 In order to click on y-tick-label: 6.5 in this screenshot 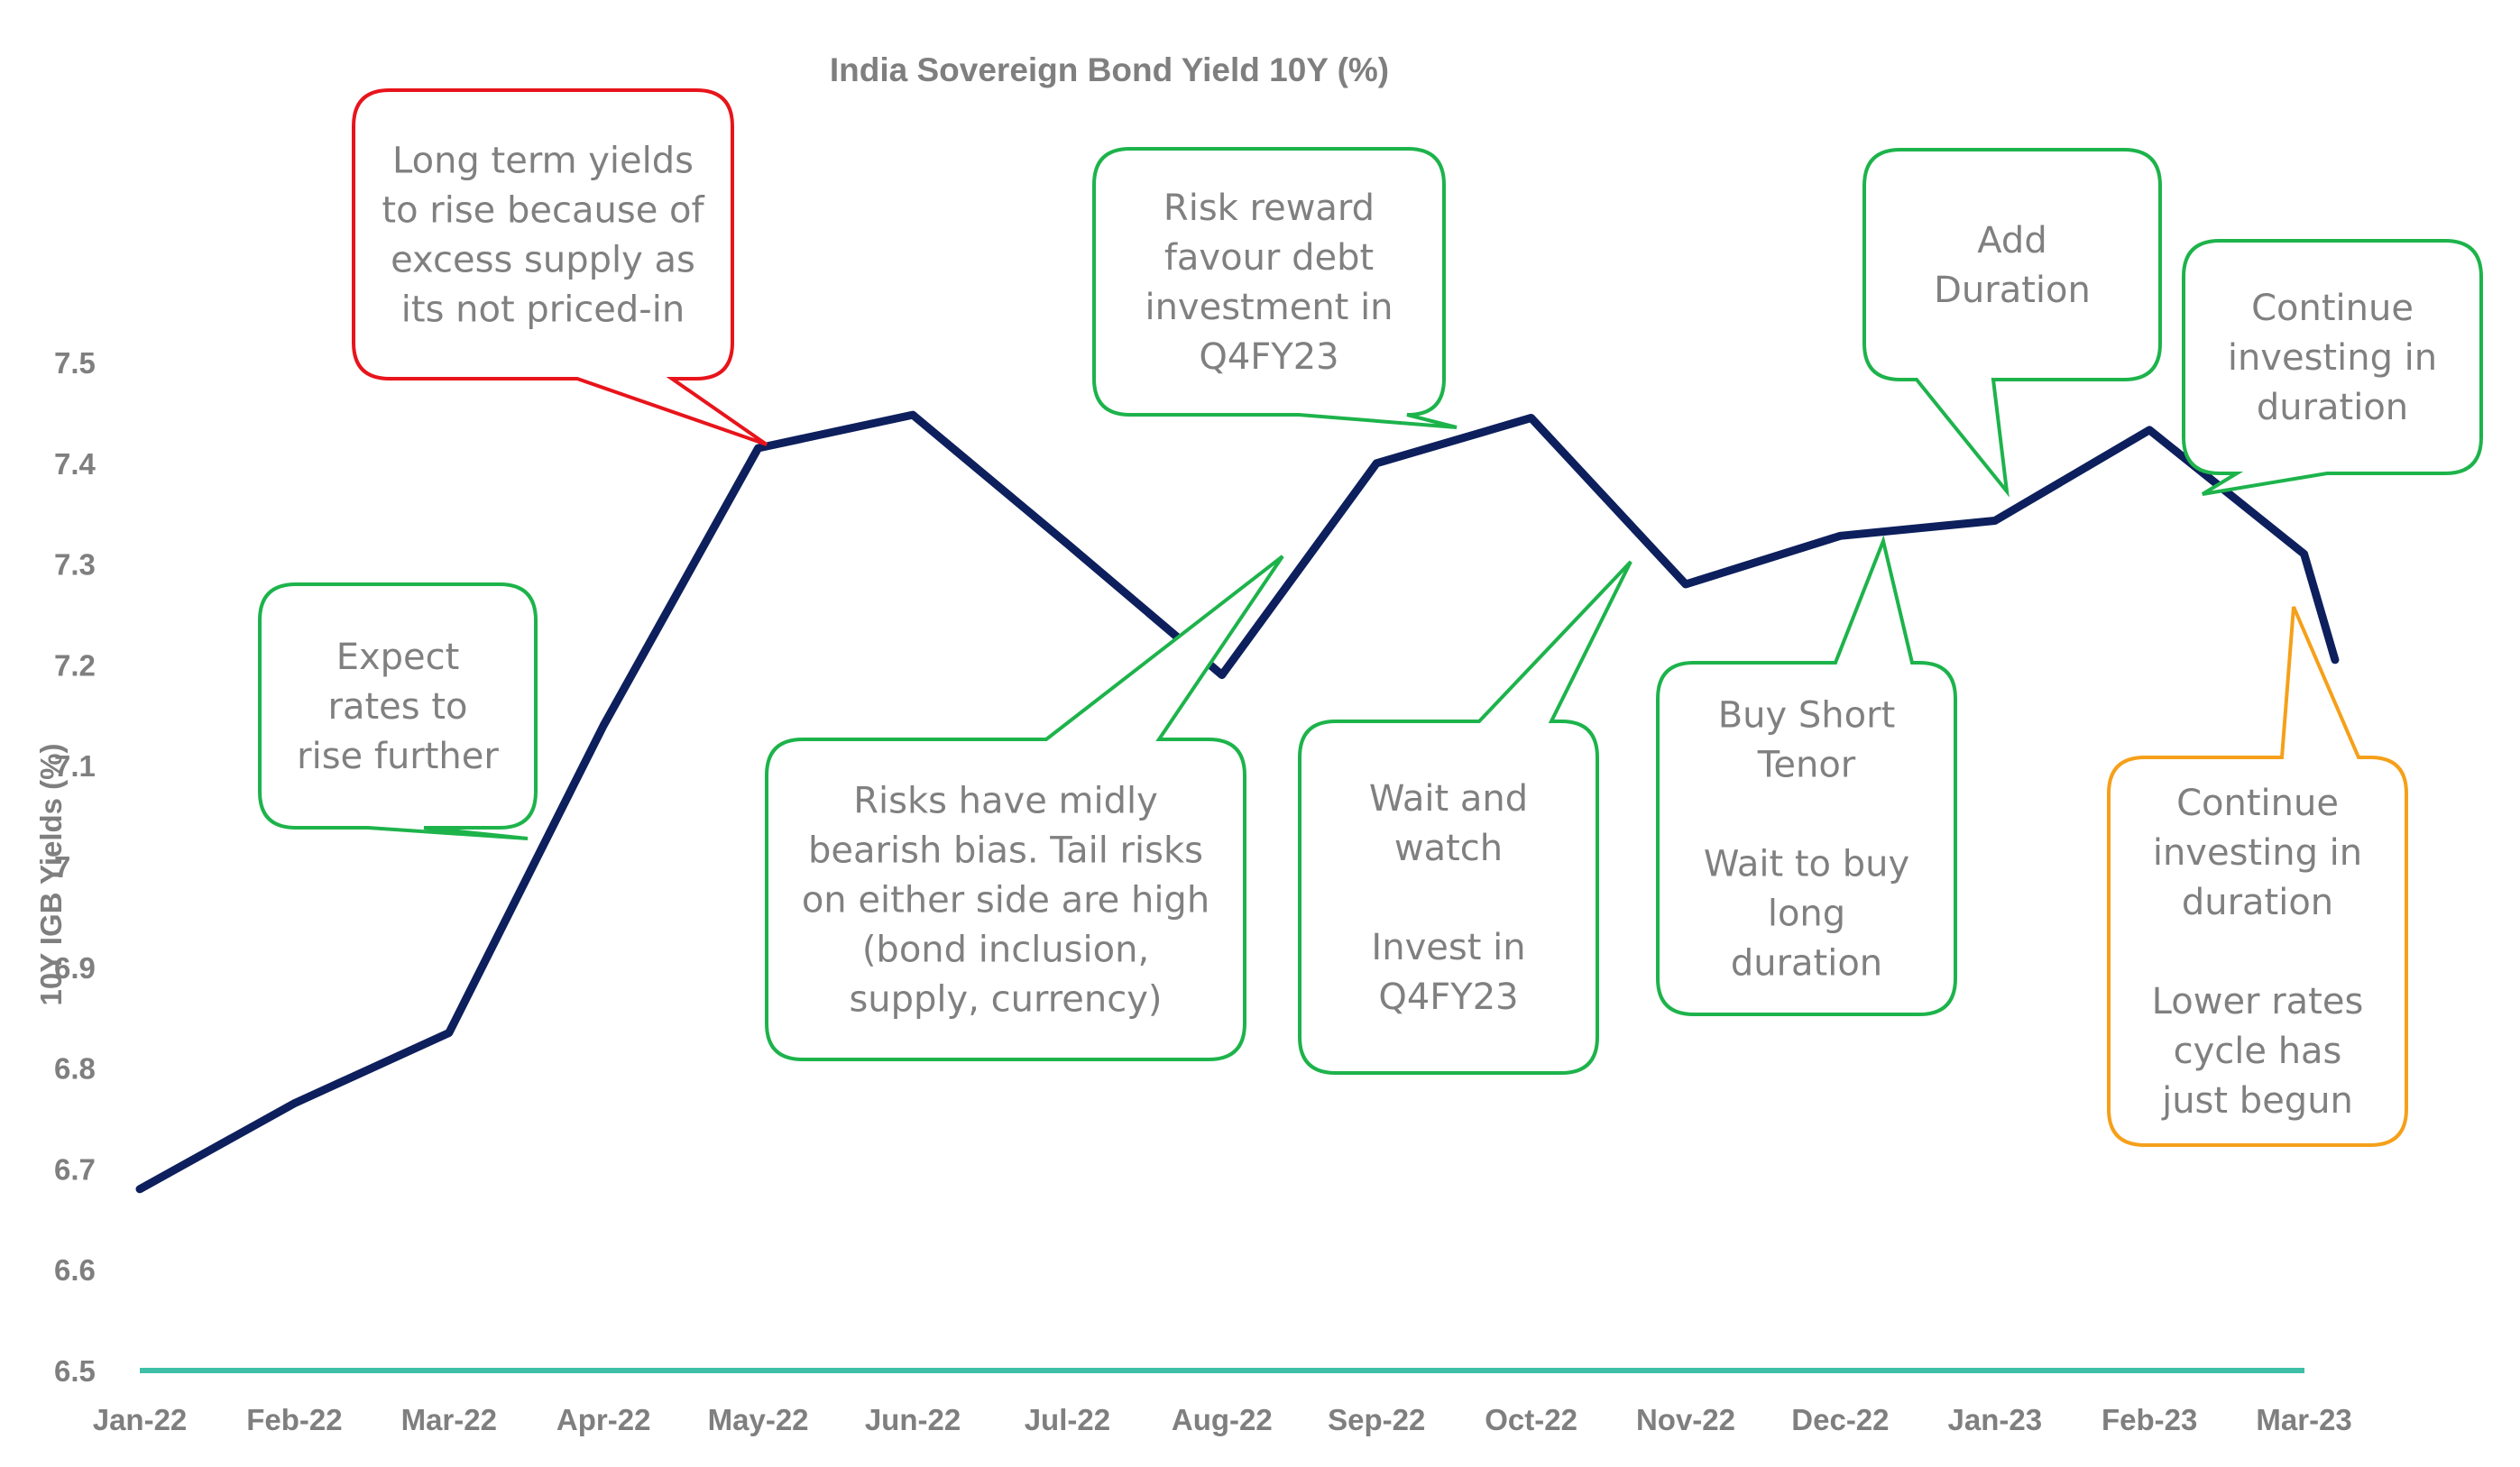, I will do `click(75, 1371)`.